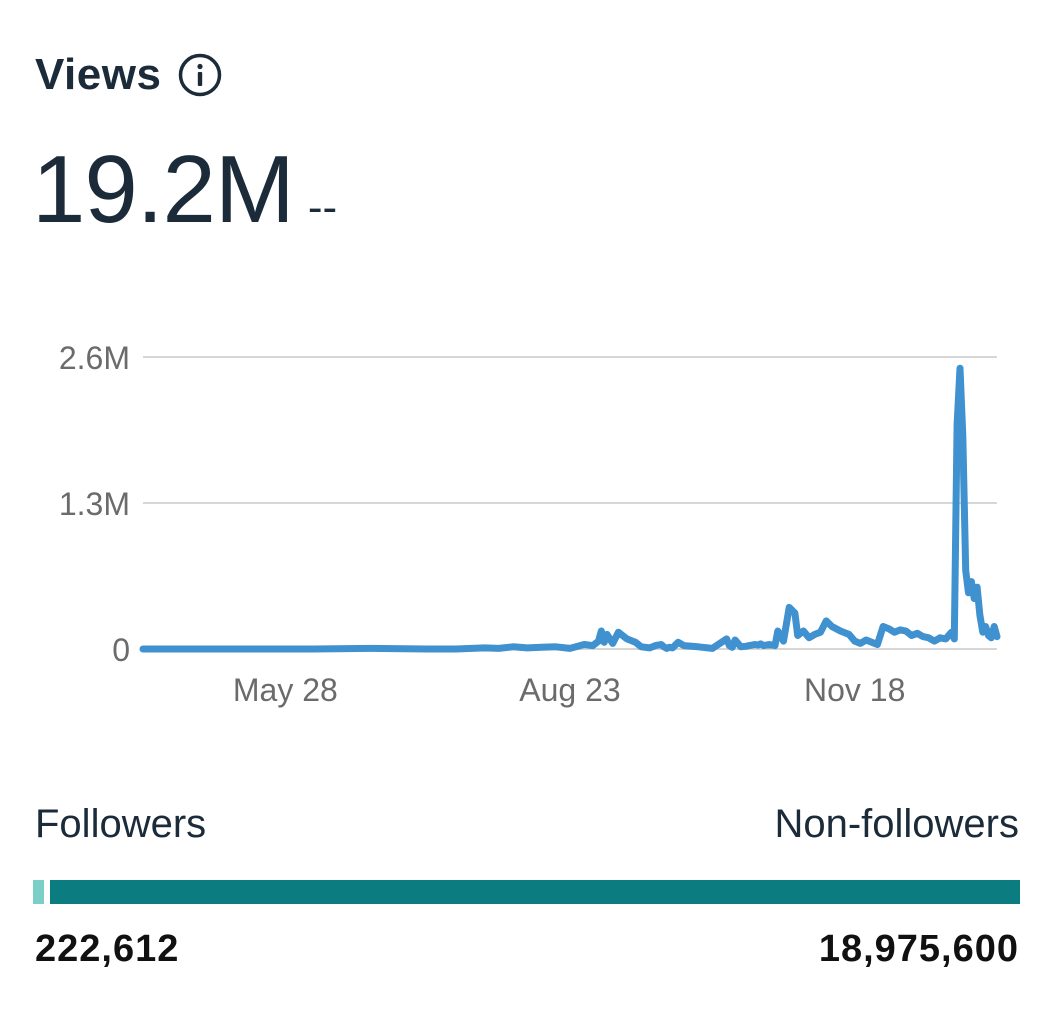 The width and height of the screenshot is (1054, 1030). Describe the element at coordinates (854, 690) in the screenshot. I see `x-tick-label: Nov 18` at that location.